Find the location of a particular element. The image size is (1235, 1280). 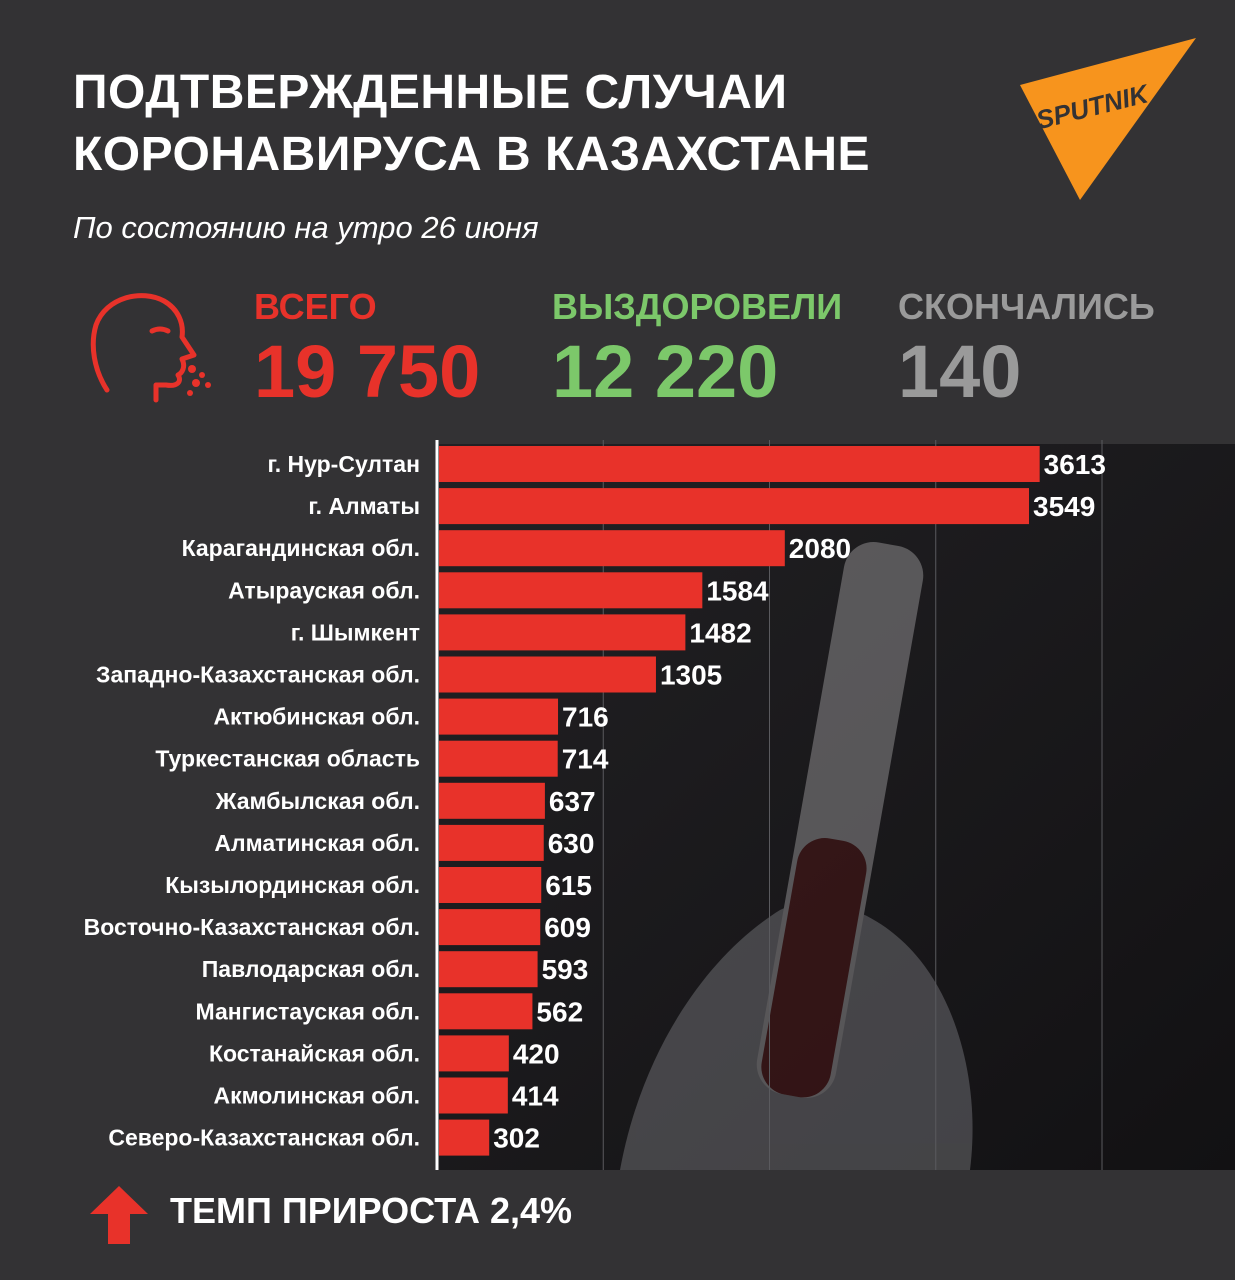

sputnik-logo: SPUTNIK is located at coordinates (1108, 119).